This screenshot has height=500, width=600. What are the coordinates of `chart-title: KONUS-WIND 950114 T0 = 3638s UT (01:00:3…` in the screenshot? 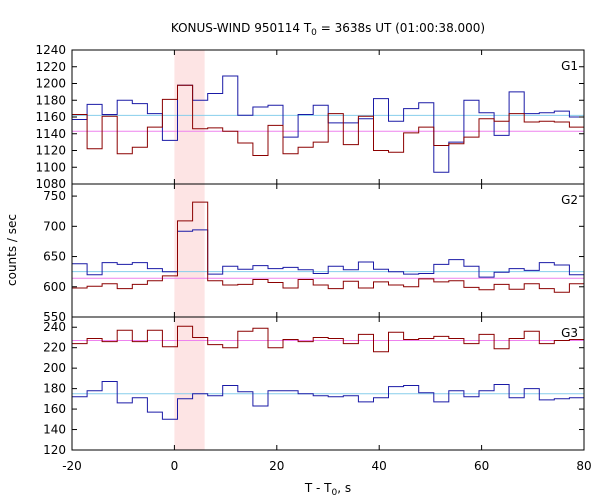 It's located at (328, 29).